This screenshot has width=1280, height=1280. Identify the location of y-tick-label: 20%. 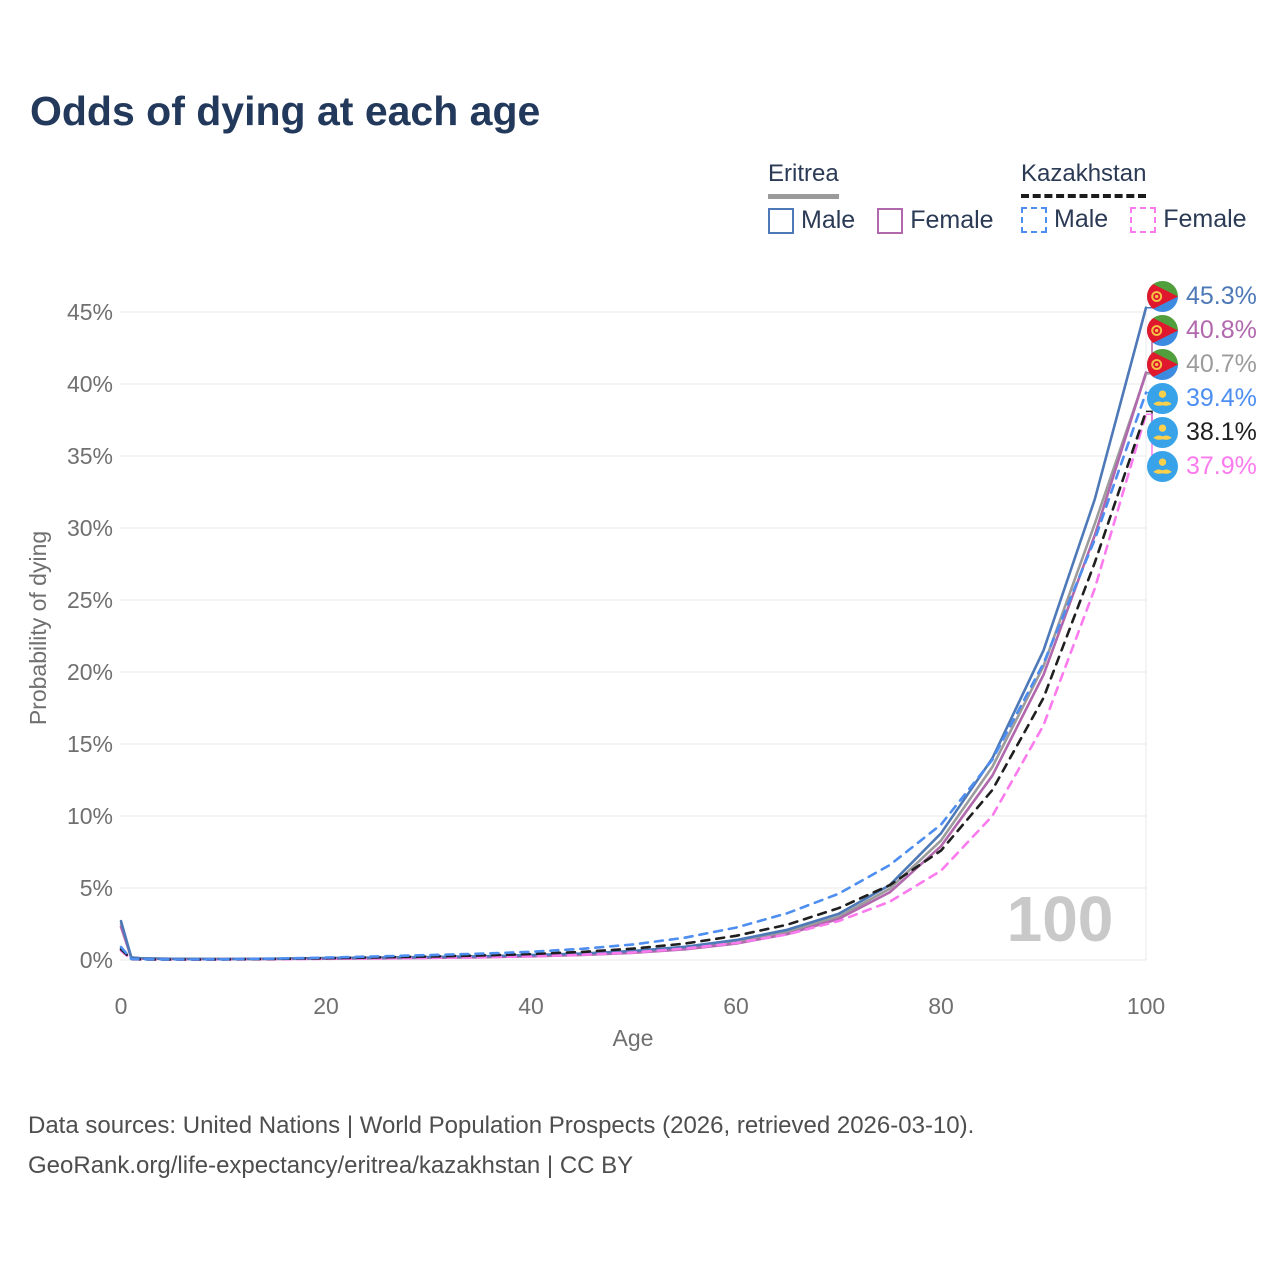
(90, 672).